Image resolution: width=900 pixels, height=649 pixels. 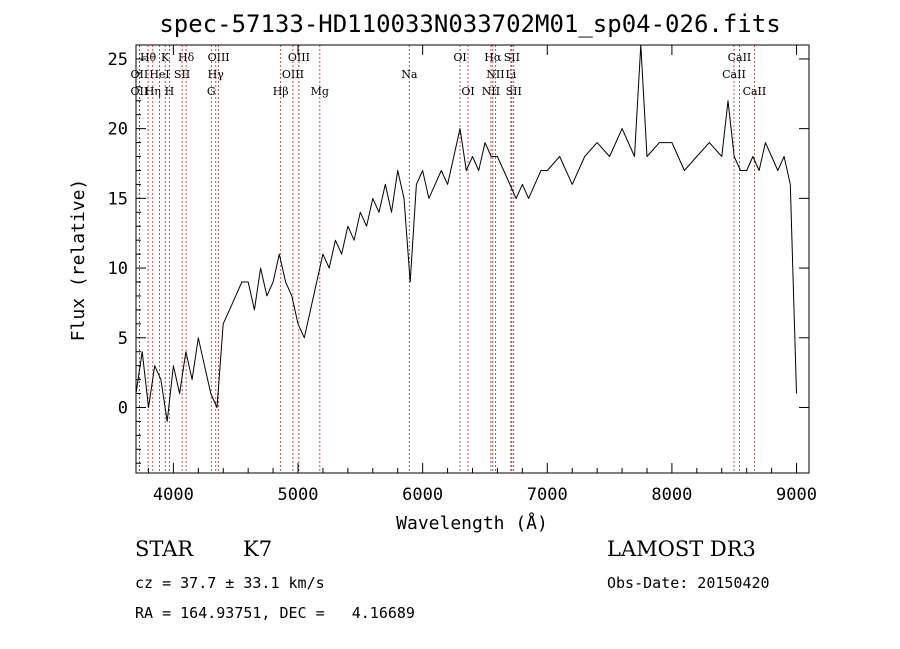 I want to click on line-label-16: Li, so click(x=510, y=74).